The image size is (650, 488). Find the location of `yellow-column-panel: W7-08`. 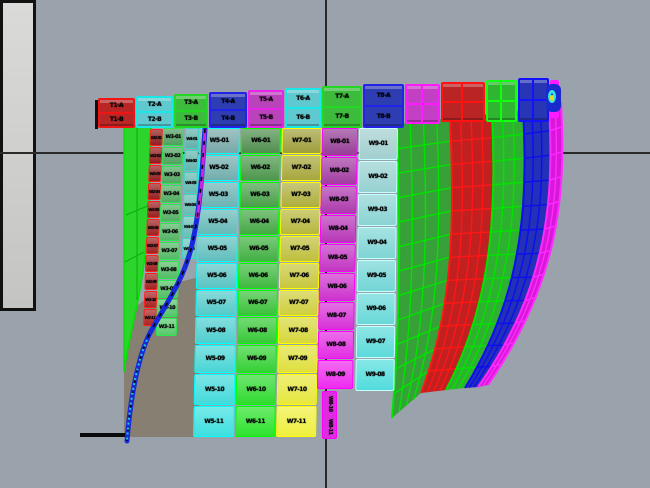

yellow-column-panel: W7-08 is located at coordinates (298, 330).